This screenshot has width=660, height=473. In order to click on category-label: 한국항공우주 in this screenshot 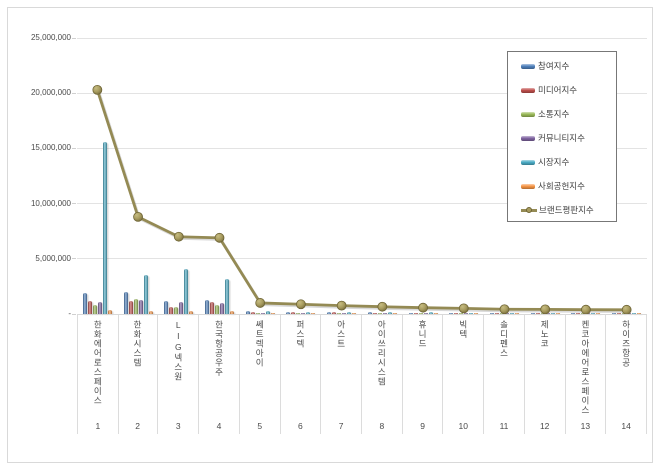, I will do `click(218, 348)`.